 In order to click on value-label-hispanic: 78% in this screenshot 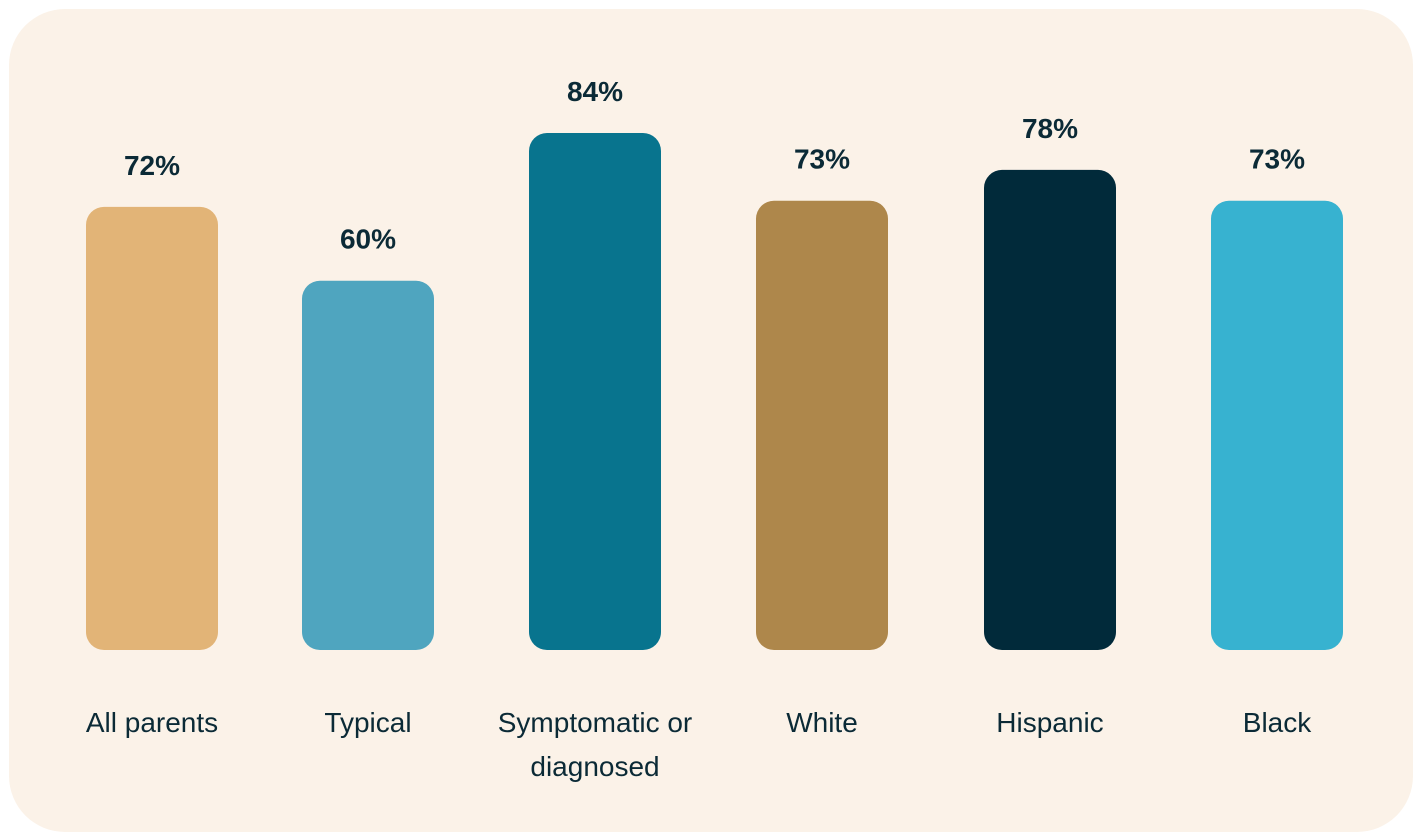, I will do `click(1050, 128)`.